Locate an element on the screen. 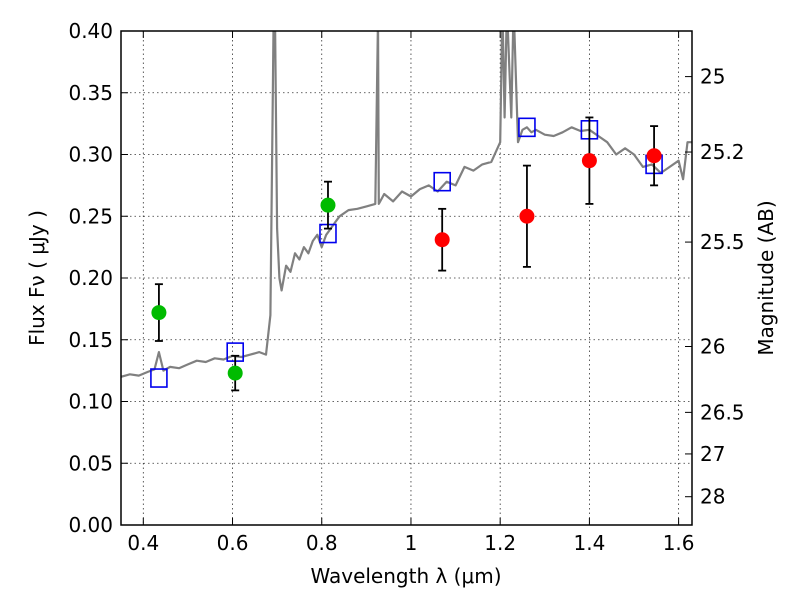 The width and height of the screenshot is (800, 600). y-tick-label: 0.15 is located at coordinates (90, 340).